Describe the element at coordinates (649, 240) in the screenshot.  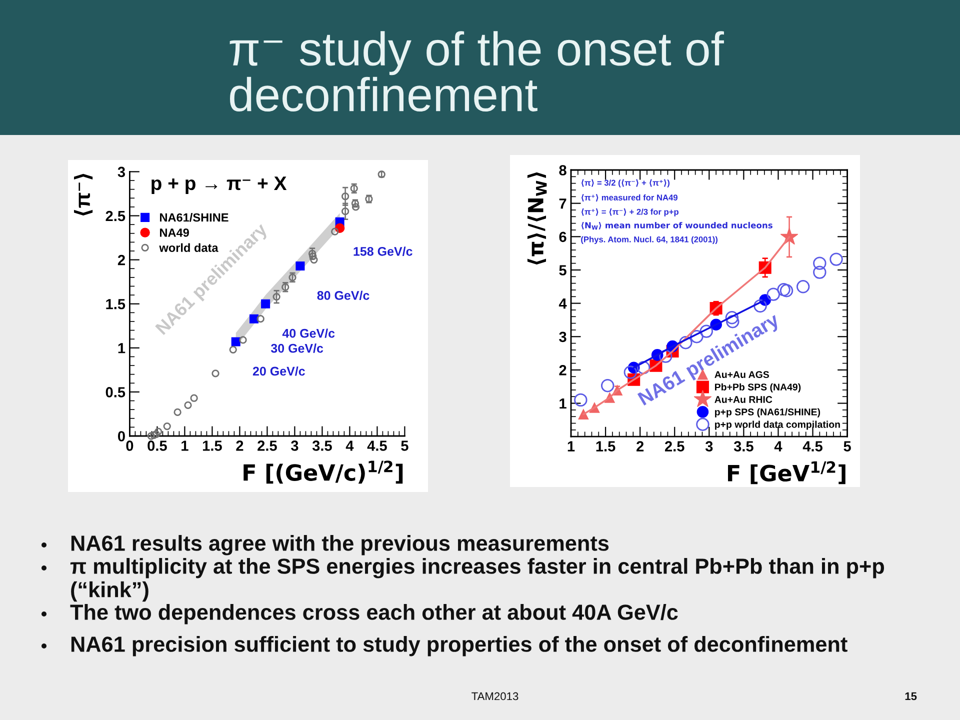
I see `annotation: (Phys. Atom. Nucl. 64, 1841 (2001))` at that location.